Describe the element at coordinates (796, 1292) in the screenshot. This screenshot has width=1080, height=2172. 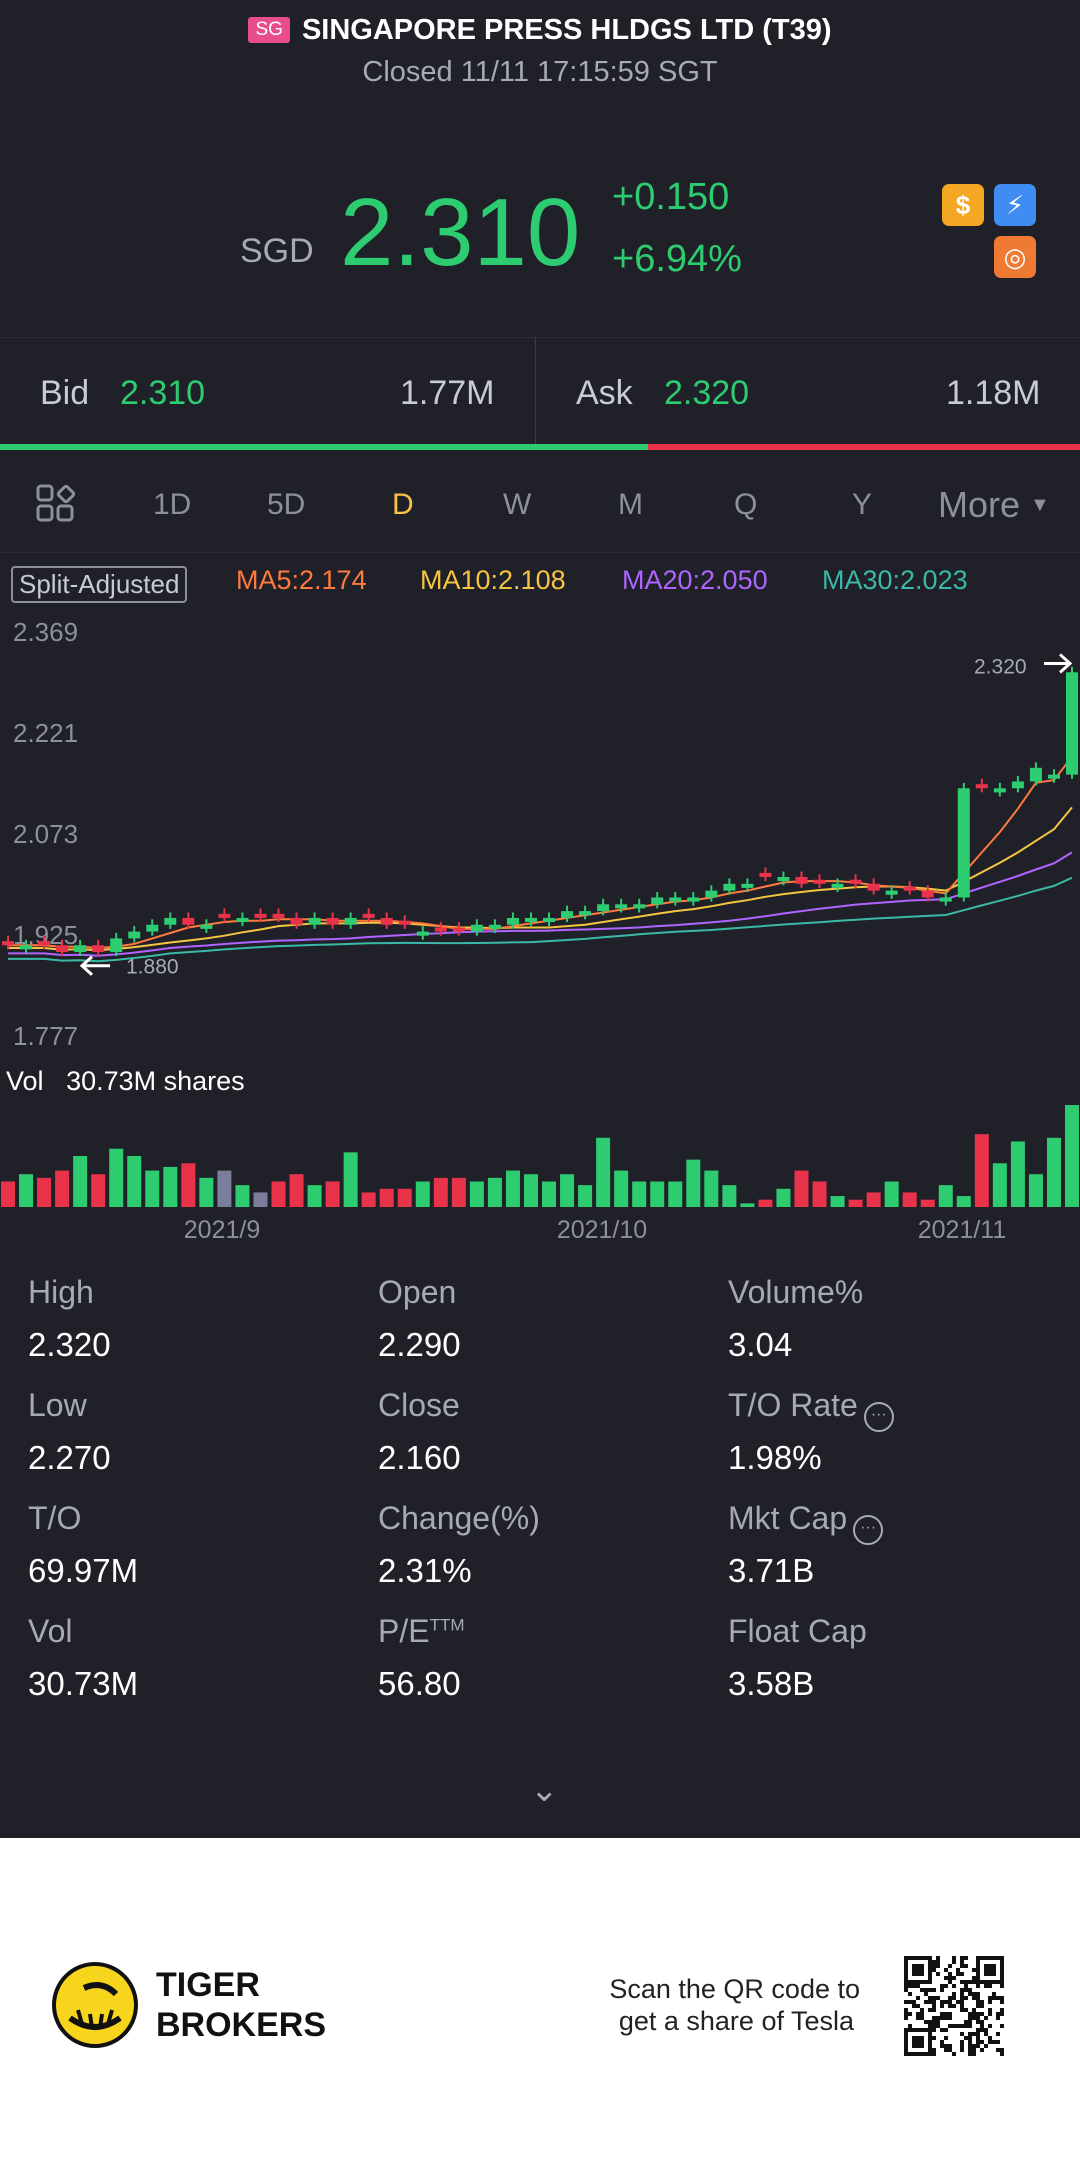
I see `stat-label-text: Volume%` at that location.